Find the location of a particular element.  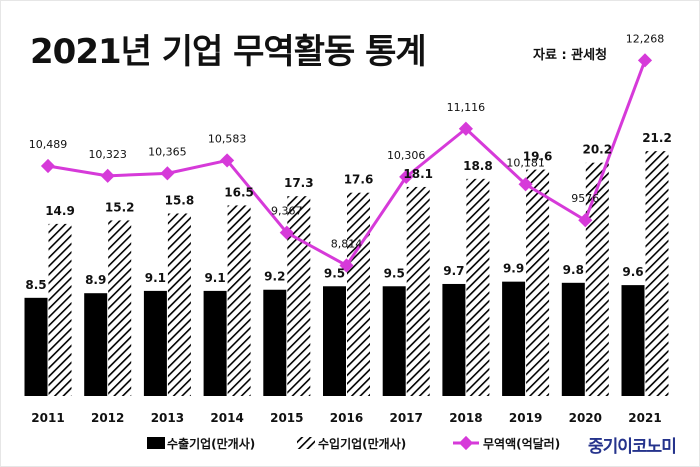

legend-import-label: 수입기업(만개사) is located at coordinates (362, 443).